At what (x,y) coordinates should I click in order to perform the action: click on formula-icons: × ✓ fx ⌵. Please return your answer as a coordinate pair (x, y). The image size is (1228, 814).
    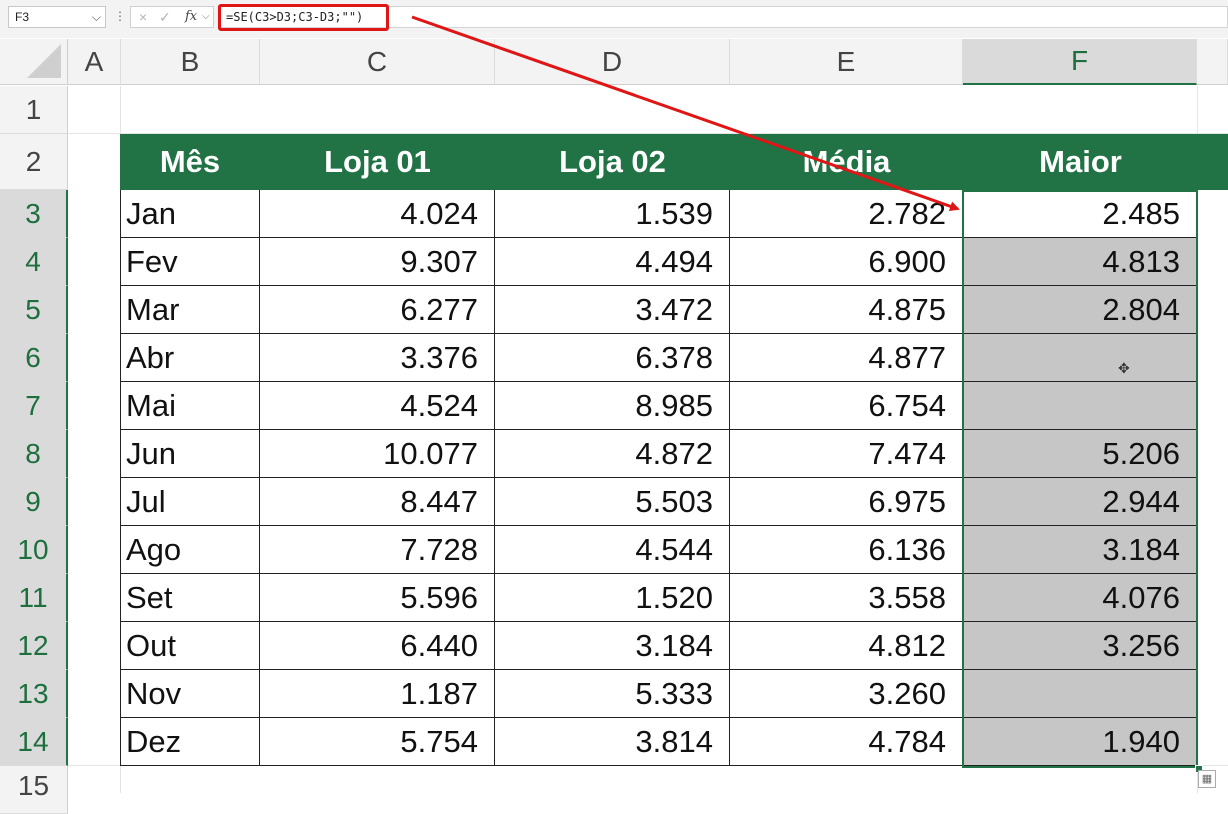
    Looking at the image, I should click on (172, 17).